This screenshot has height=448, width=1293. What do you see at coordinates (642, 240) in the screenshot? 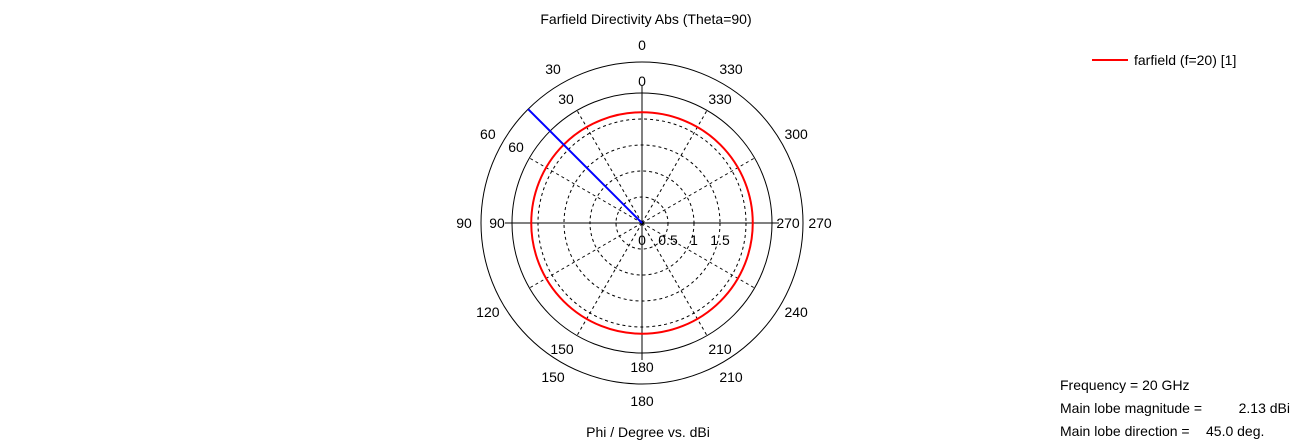
I see `radial-tick-label: 0` at bounding box center [642, 240].